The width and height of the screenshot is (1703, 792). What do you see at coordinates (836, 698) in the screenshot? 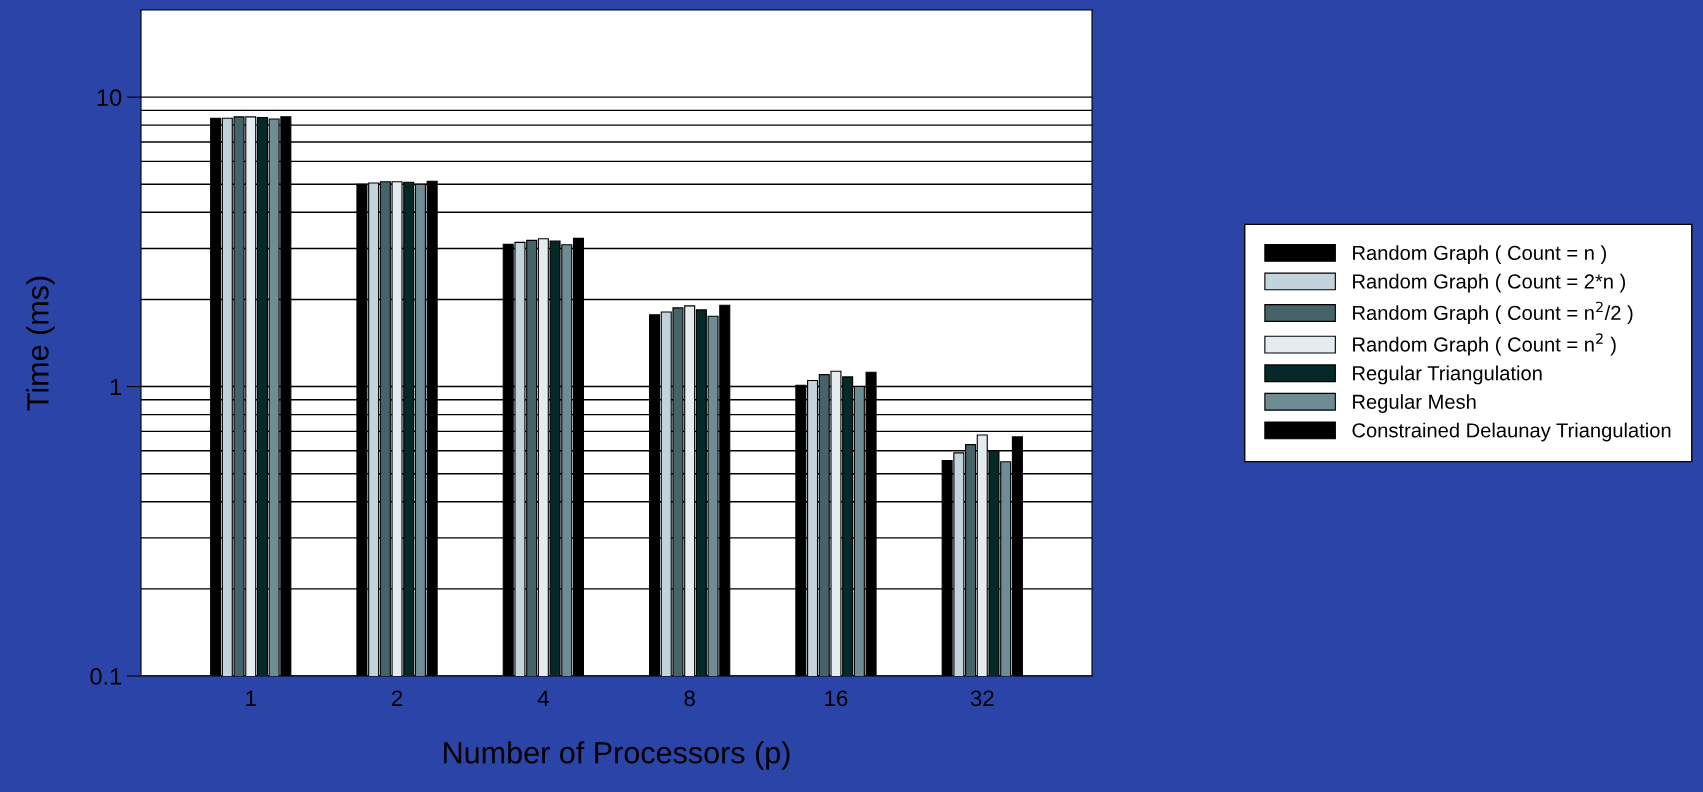
I see `x-tick-label: 16` at bounding box center [836, 698].